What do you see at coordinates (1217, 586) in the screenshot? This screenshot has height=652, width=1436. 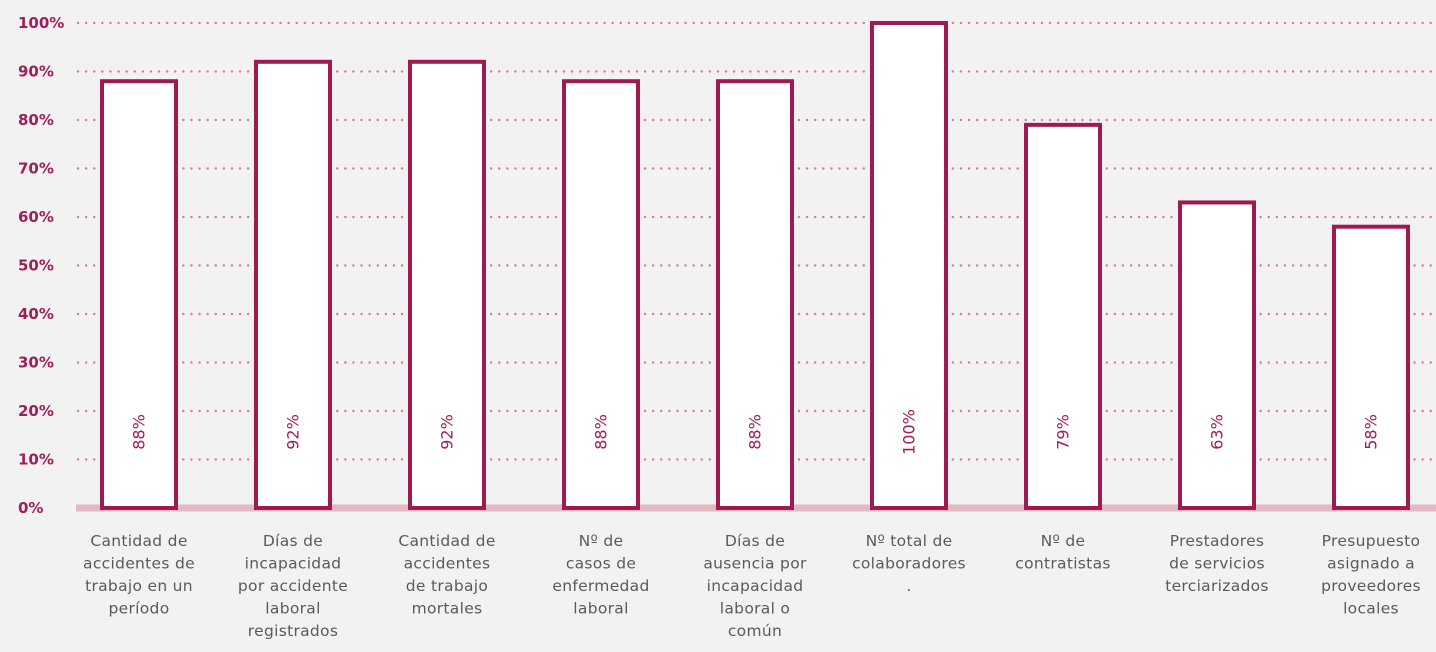 I see `category-label-line: terciarizados` at bounding box center [1217, 586].